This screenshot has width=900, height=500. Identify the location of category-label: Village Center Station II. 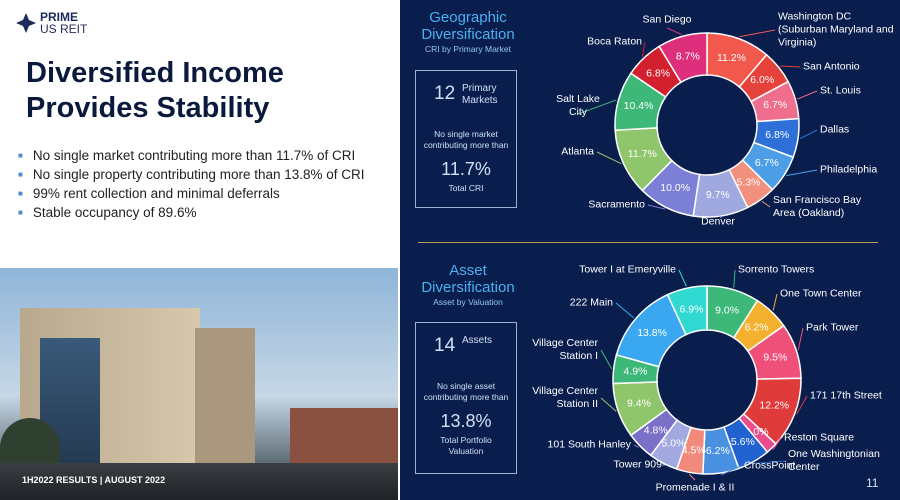
(565, 397).